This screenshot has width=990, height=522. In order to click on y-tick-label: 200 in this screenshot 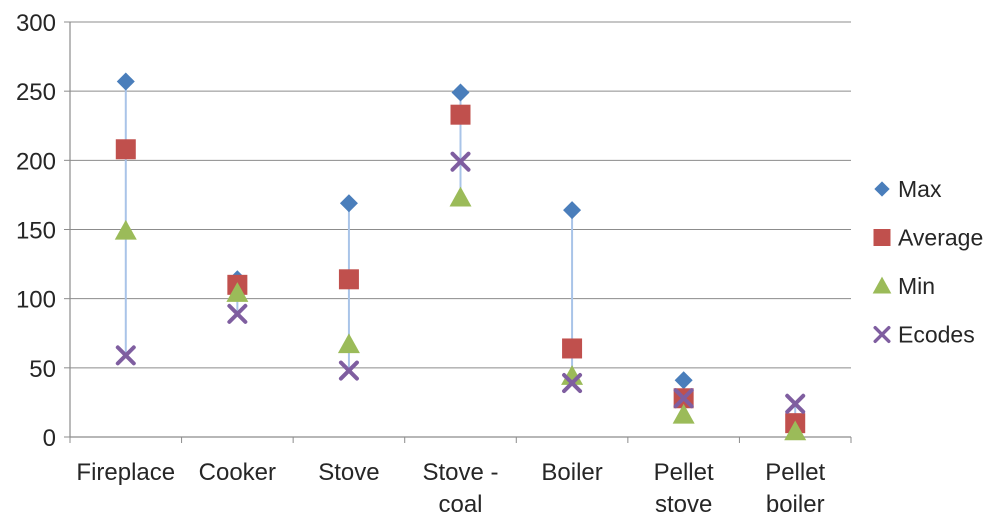, I will do `click(36, 161)`.